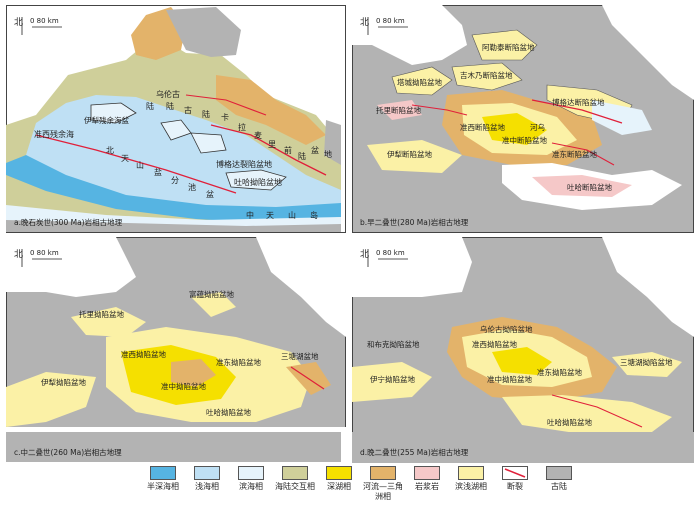  I want to click on label-a-17: 陆, so click(150, 106).